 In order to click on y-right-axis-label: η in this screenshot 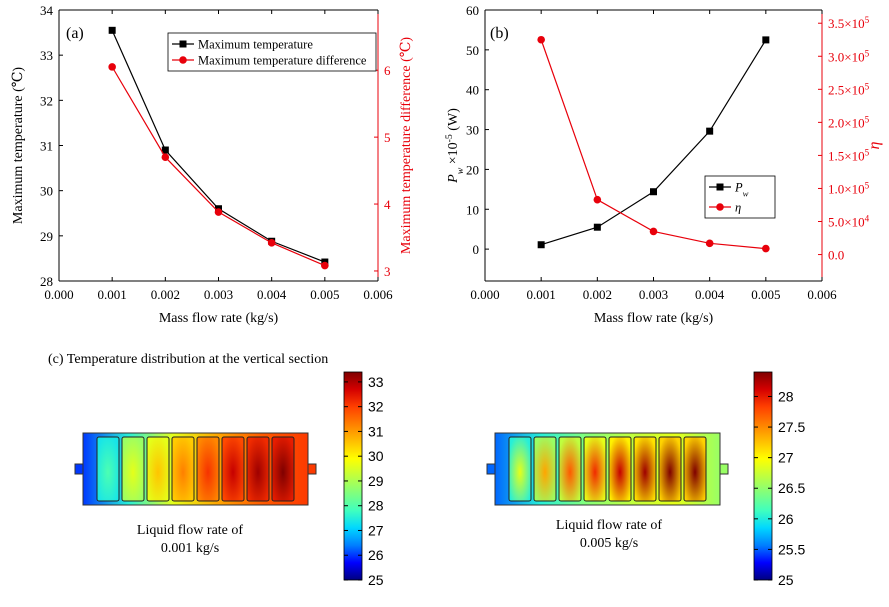, I will do `click(874, 145)`.